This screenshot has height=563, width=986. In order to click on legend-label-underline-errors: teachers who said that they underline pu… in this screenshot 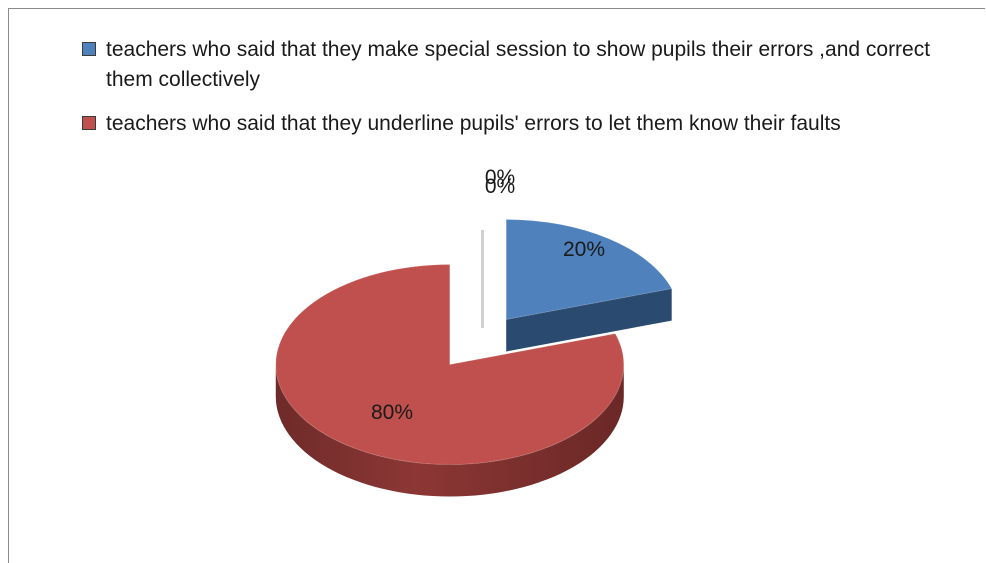, I will do `click(473, 123)`.